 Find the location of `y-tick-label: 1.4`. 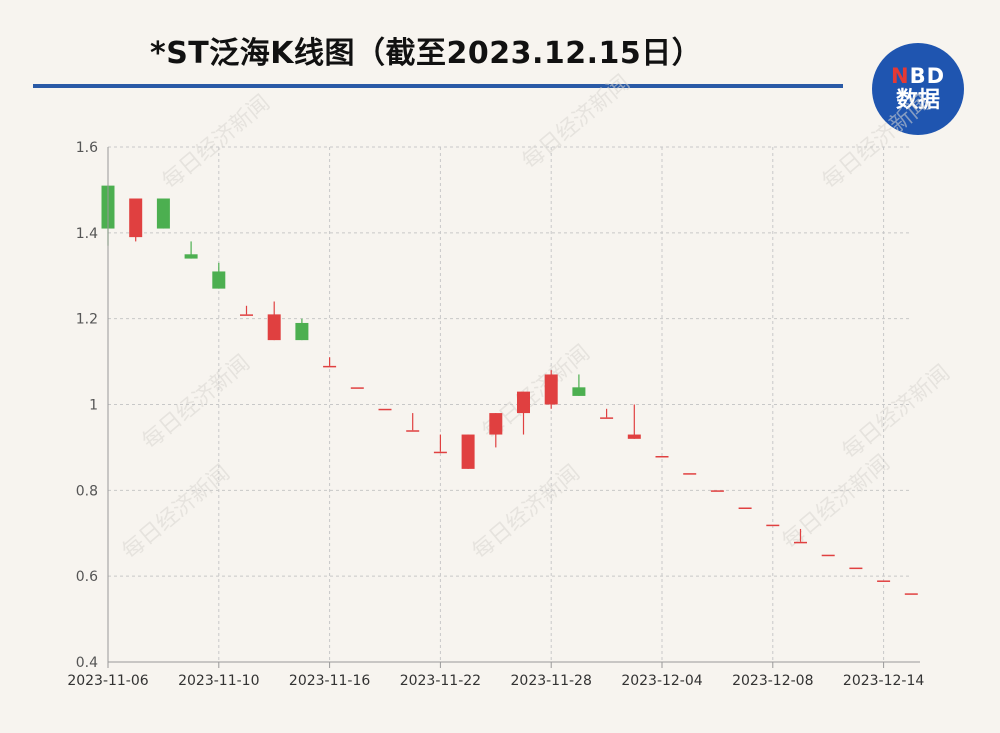

y-tick-label: 1.4 is located at coordinates (87, 234).